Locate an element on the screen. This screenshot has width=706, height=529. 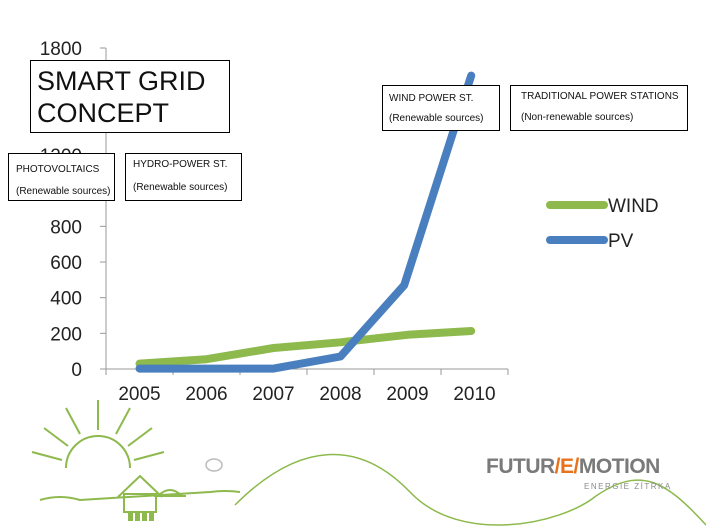
logo-suffix: MOTION is located at coordinates (619, 466).